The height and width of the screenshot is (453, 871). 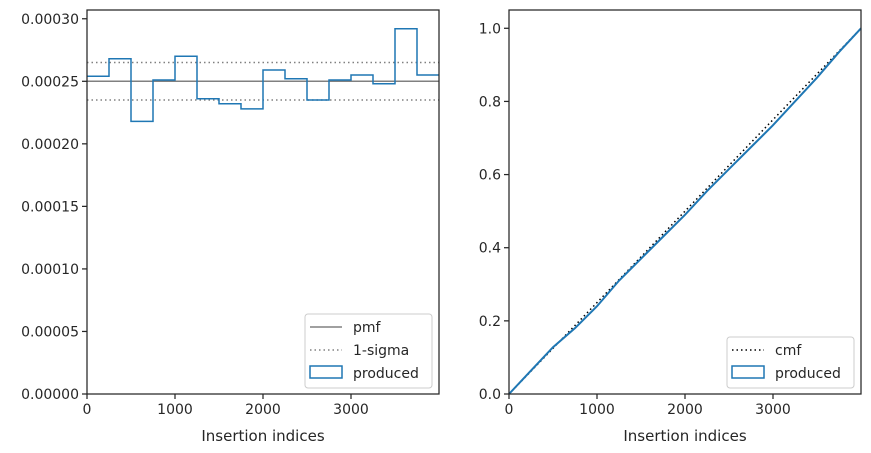 I want to click on y-tick-label: 0.6, so click(x=490, y=176).